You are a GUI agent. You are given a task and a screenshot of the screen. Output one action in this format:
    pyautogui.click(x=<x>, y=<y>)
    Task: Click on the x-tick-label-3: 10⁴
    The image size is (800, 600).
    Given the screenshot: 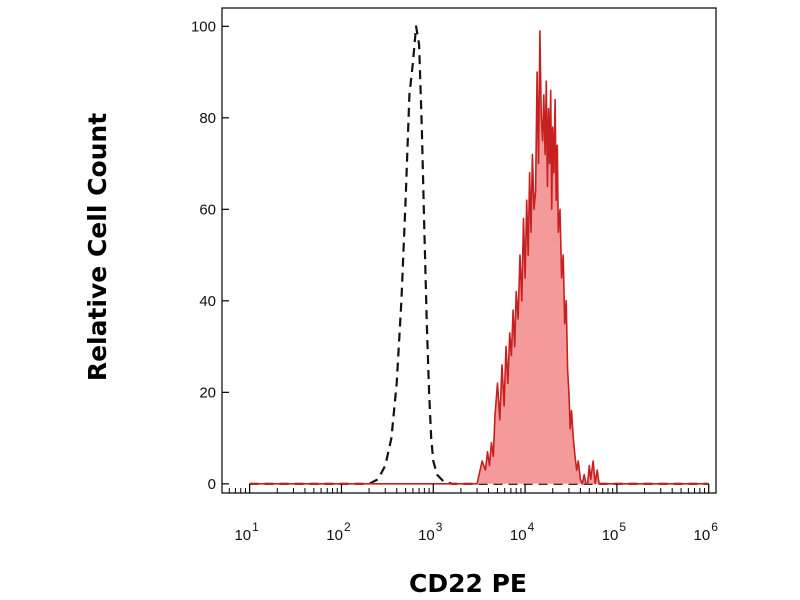 What is the action you would take?
    pyautogui.click(x=522, y=532)
    